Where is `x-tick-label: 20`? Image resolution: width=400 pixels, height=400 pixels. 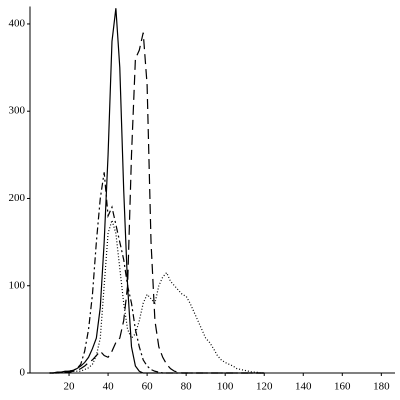 x-tick-label: 20 is located at coordinates (70, 387).